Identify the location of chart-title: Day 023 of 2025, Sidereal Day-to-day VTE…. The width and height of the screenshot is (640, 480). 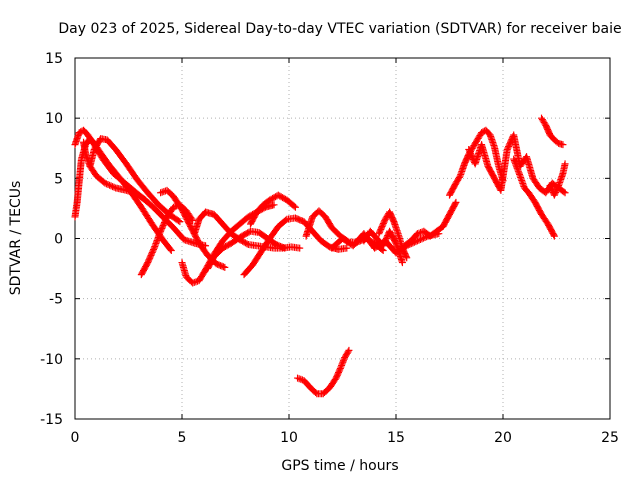
(339, 29).